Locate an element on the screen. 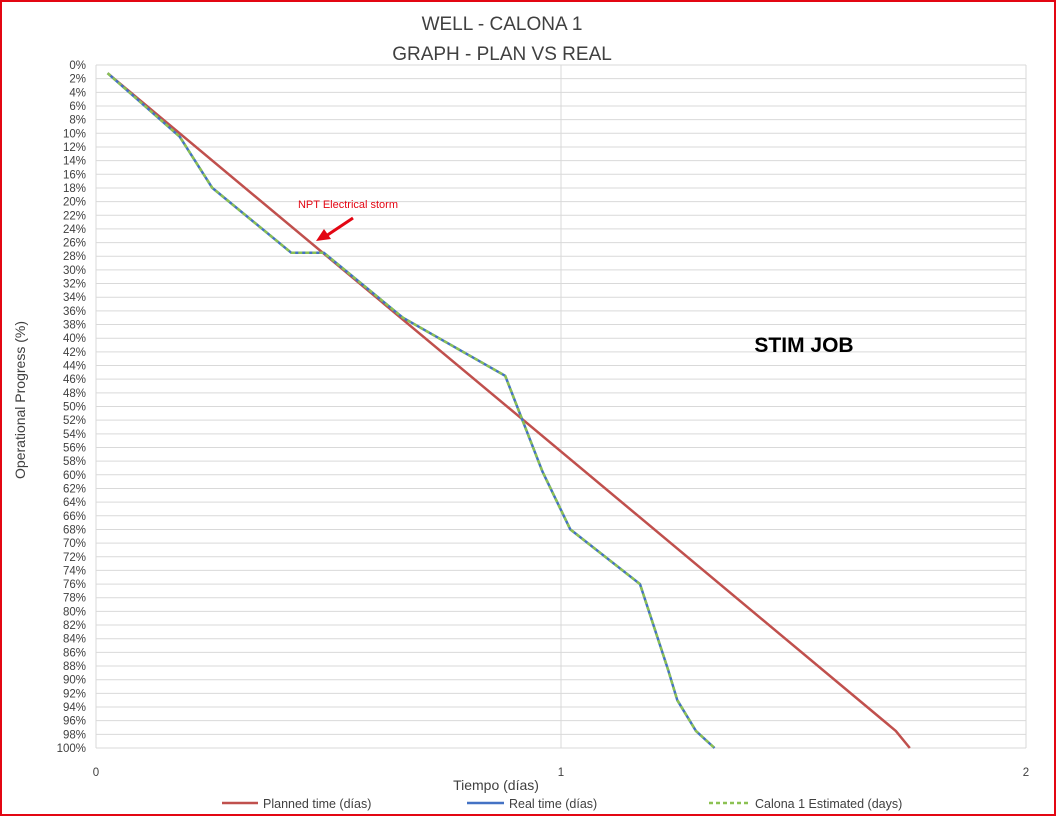 Image resolution: width=1056 pixels, height=816 pixels. y-tick-label: 10% is located at coordinates (74, 134).